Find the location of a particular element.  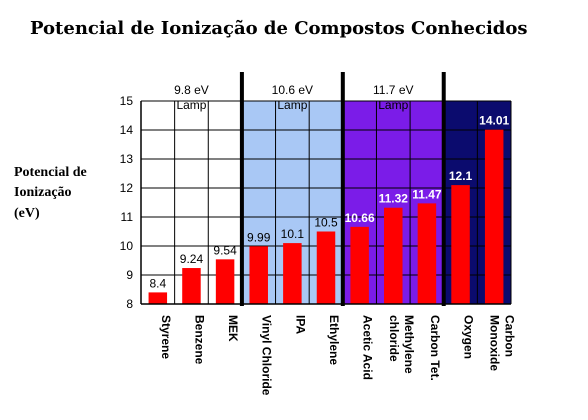

lamp-label: 11.7 eV is located at coordinates (393, 90).